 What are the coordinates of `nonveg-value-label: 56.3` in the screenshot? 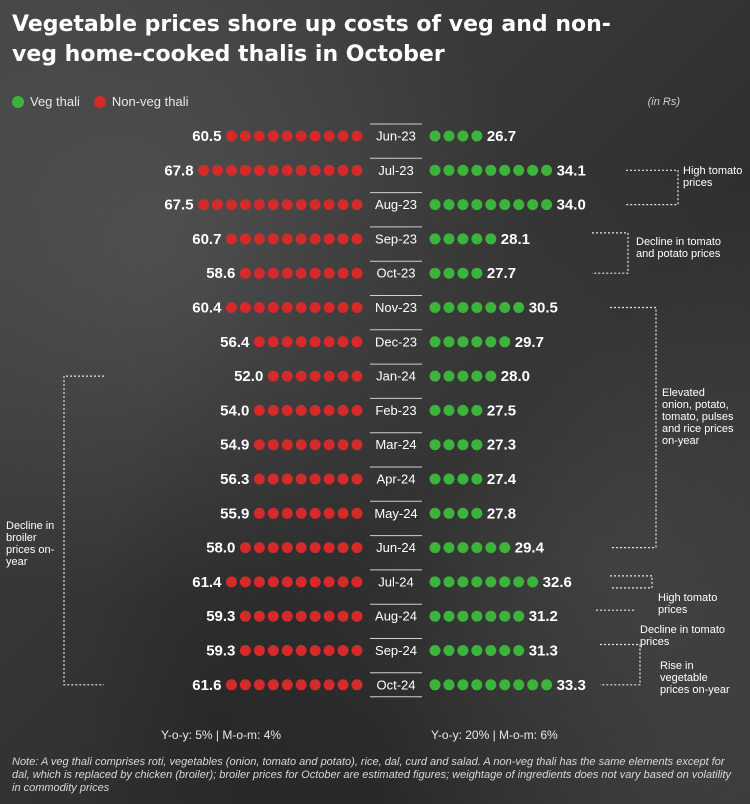 It's located at (234, 479).